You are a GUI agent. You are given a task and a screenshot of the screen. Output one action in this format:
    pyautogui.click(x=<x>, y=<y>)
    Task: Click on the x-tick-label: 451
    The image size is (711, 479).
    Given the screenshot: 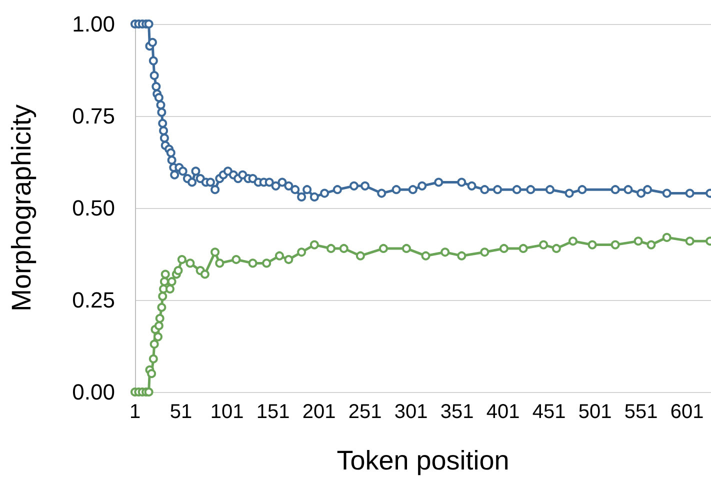 What is the action you would take?
    pyautogui.click(x=549, y=412)
    